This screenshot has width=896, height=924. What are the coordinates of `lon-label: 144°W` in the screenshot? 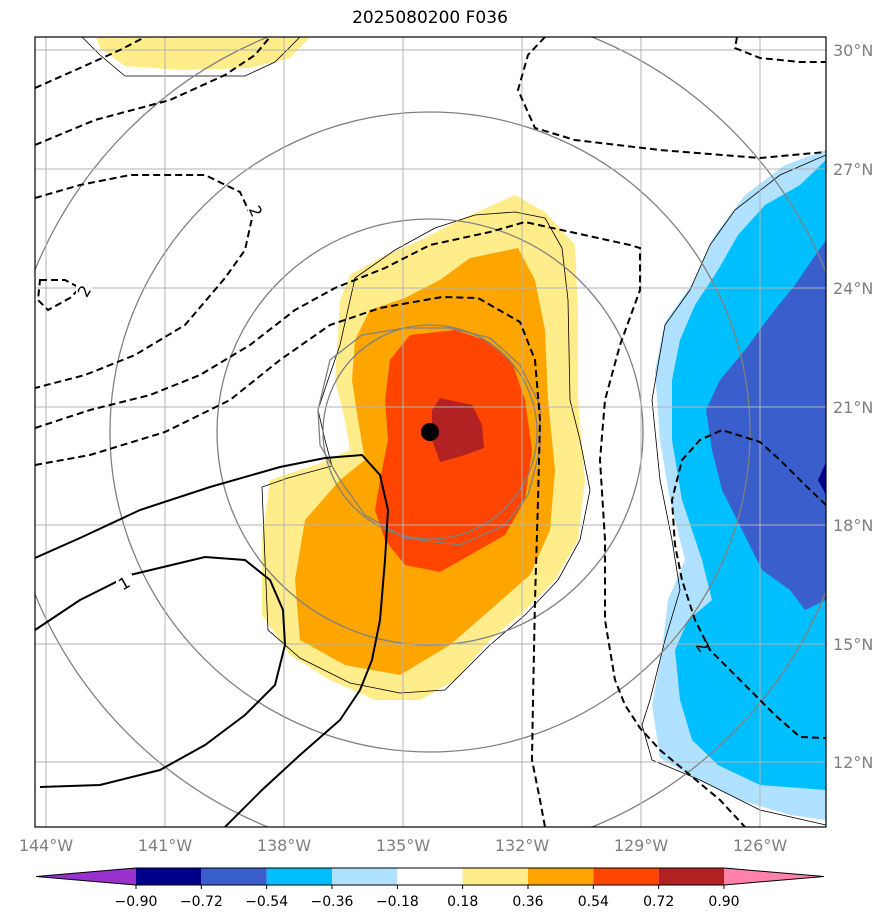 It's located at (46, 845).